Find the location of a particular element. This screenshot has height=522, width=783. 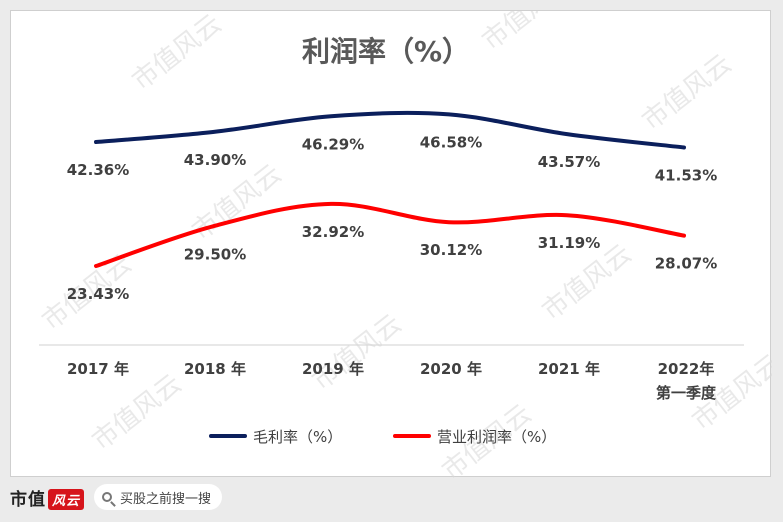

brand-logo: 市值 风云 is located at coordinates (47, 497).